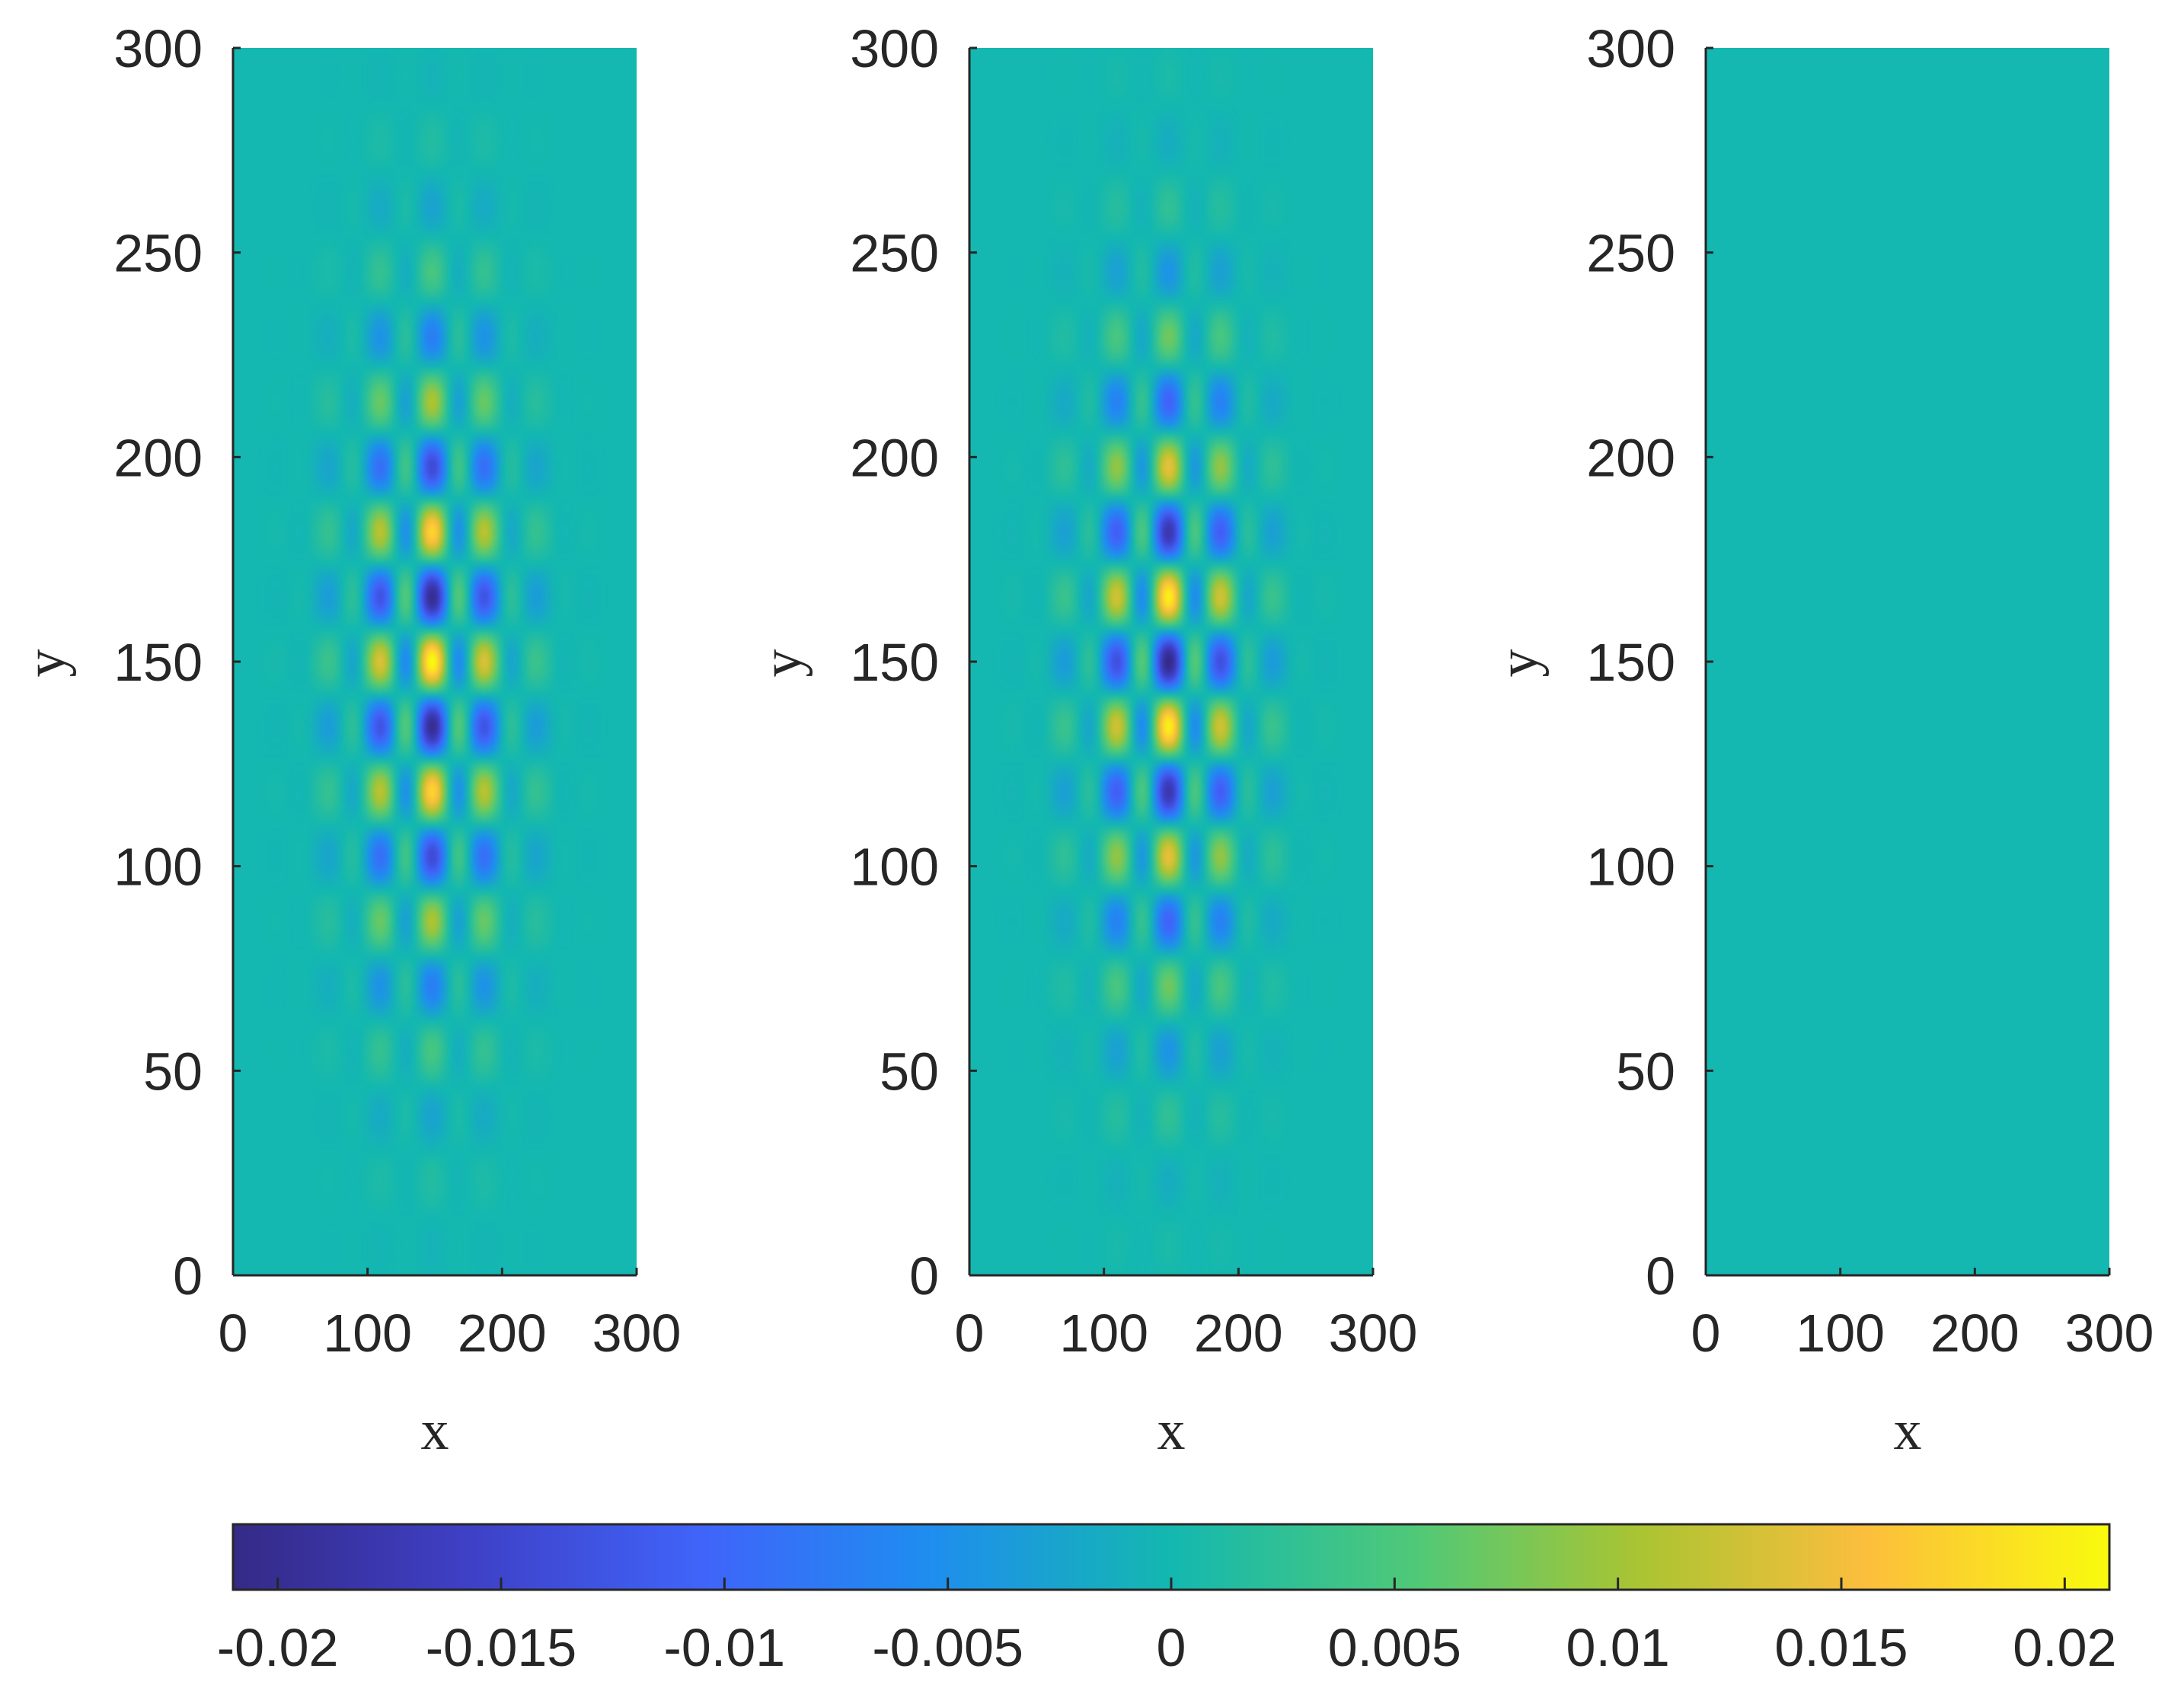  What do you see at coordinates (1373, 1333) in the screenshot?
I see `panel-middle-x-tick-label: 300` at bounding box center [1373, 1333].